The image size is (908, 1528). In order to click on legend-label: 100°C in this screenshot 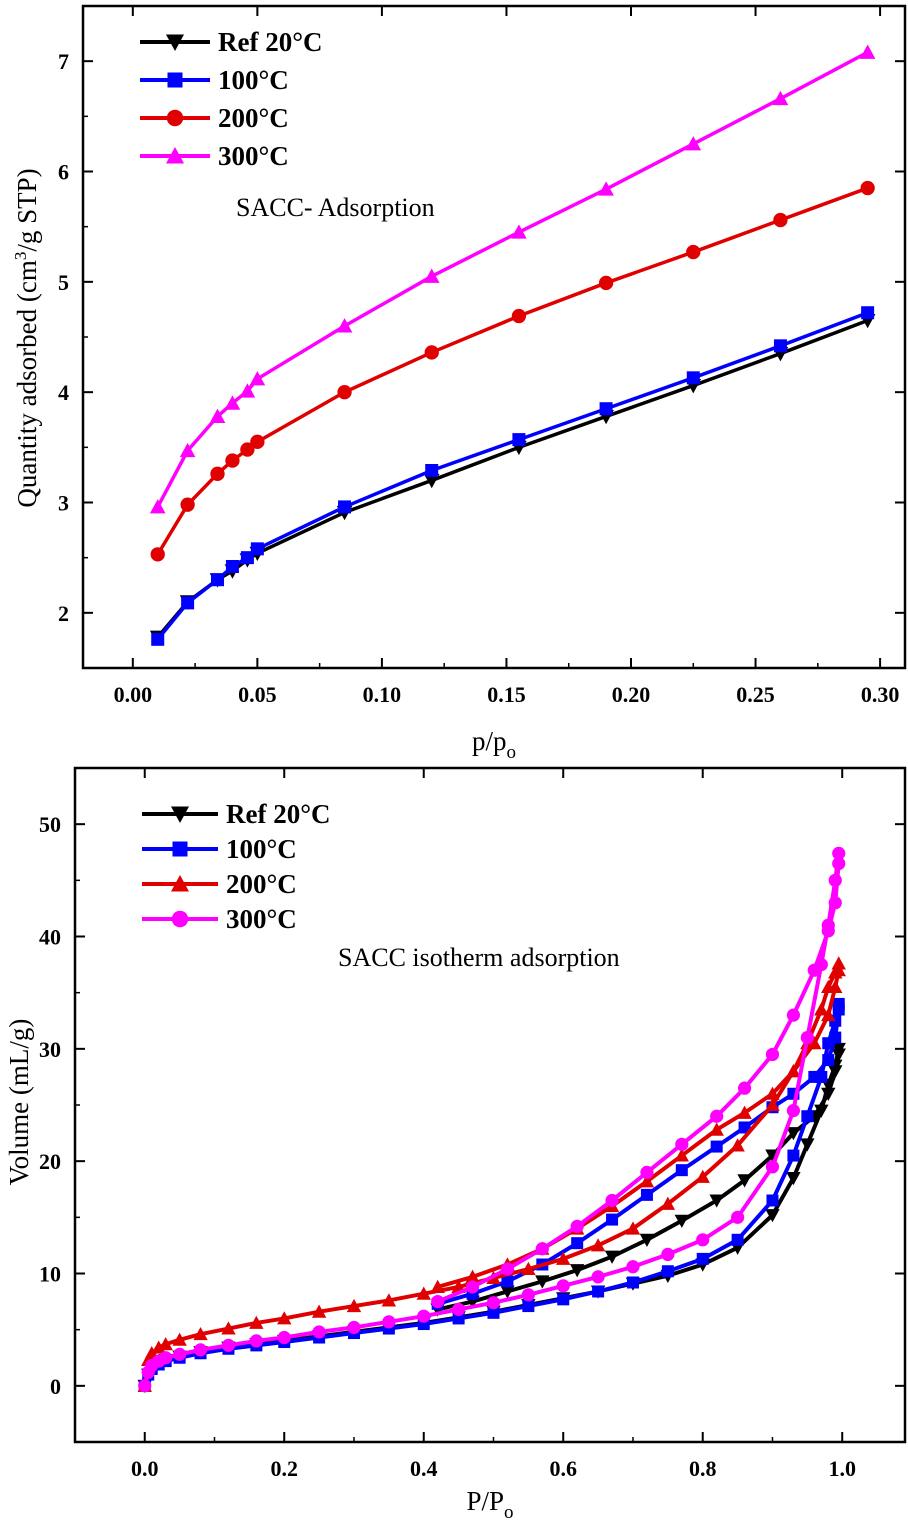, I will do `click(253, 80)`.